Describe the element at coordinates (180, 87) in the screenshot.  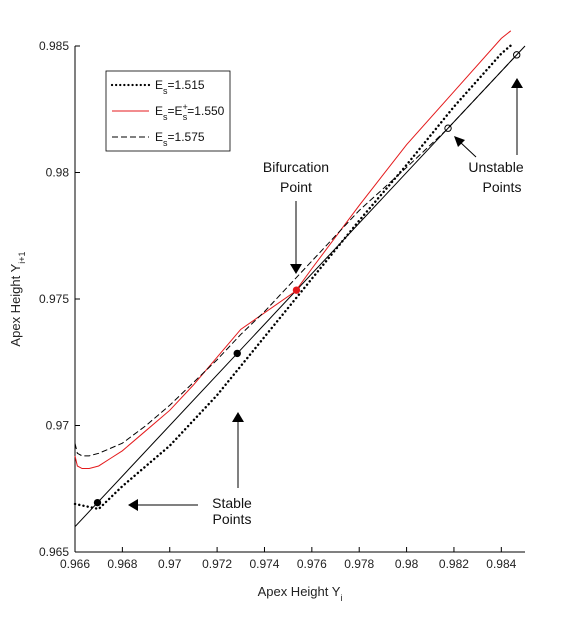
I see `legend-entry-es1515: Es=1.515` at that location.